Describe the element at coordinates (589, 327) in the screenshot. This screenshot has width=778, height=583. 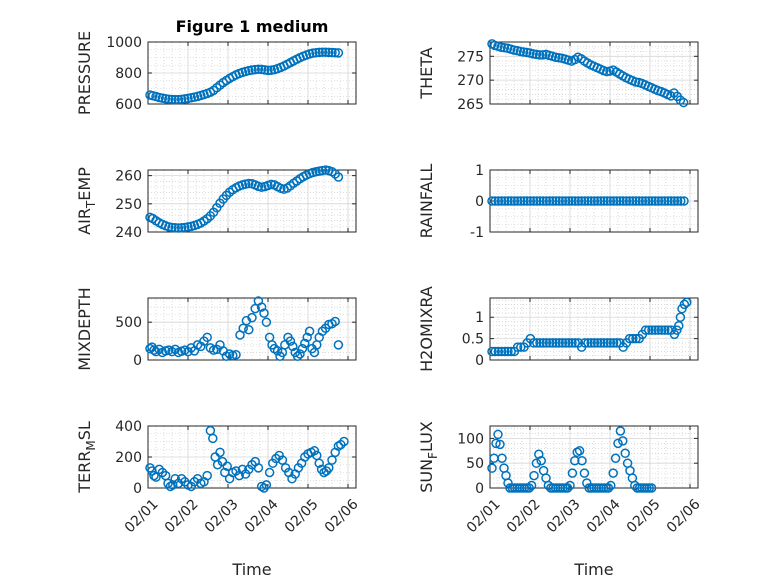
I see `ax6-h2omixra-series` at that location.